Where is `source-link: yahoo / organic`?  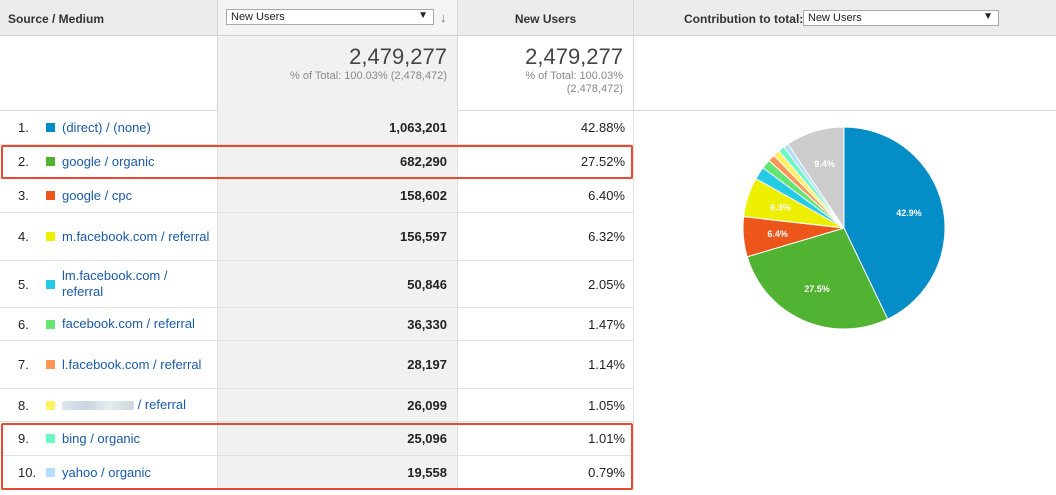
source-link: yahoo / organic is located at coordinates (137, 473).